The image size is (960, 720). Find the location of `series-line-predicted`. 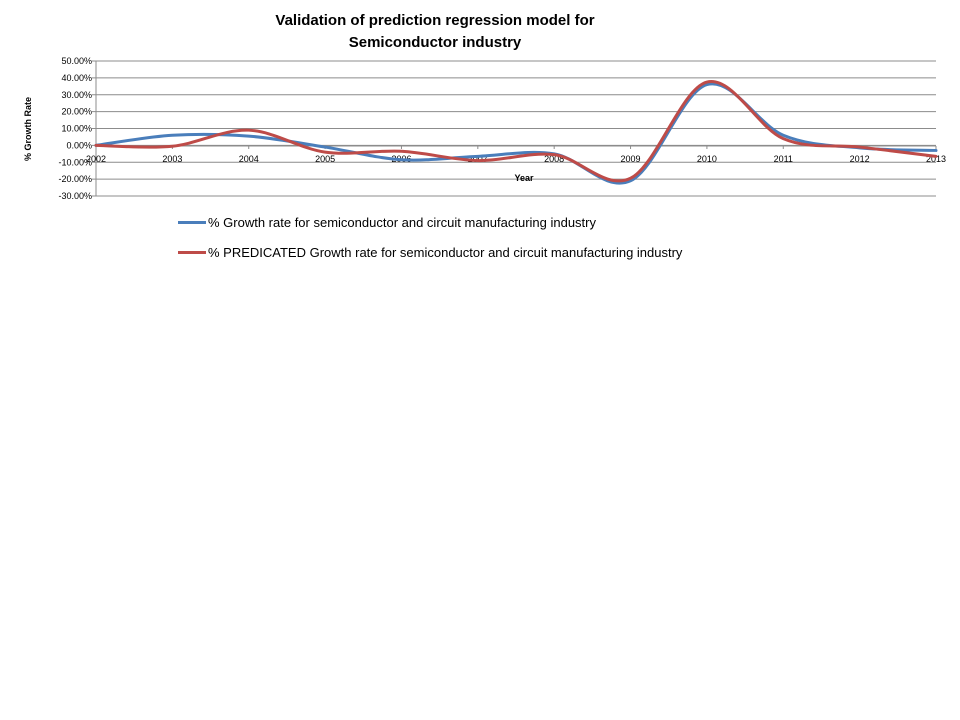

series-line-predicted is located at coordinates (516, 131).